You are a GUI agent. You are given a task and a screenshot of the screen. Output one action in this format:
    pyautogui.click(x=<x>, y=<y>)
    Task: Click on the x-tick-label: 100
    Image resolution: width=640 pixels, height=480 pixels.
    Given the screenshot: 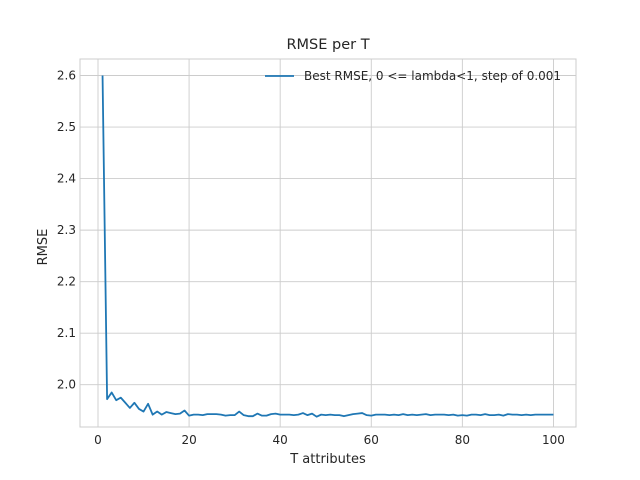 What is the action you would take?
    pyautogui.click(x=553, y=440)
    